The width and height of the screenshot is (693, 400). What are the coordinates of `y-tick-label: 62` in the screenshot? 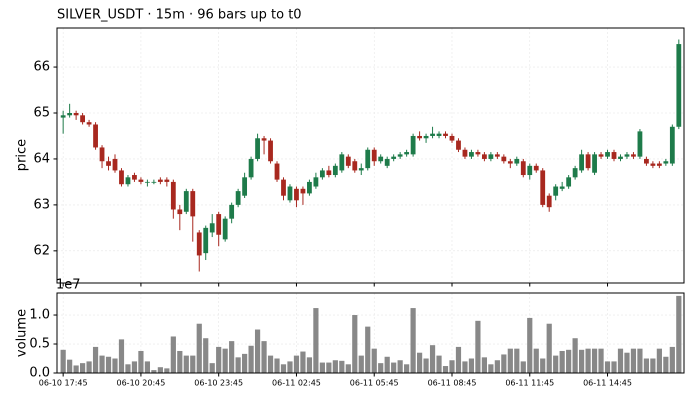 It's located at (41, 250).